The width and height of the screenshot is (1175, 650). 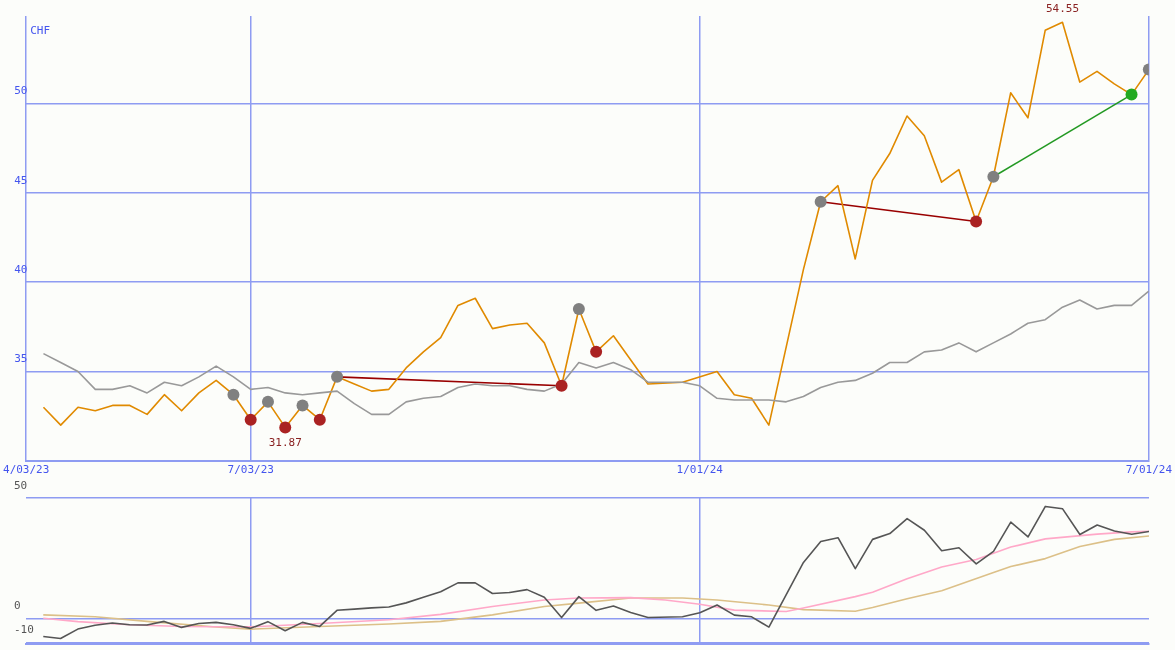 I want to click on x-tick-label: 7/01/24, so click(x=1149, y=470).